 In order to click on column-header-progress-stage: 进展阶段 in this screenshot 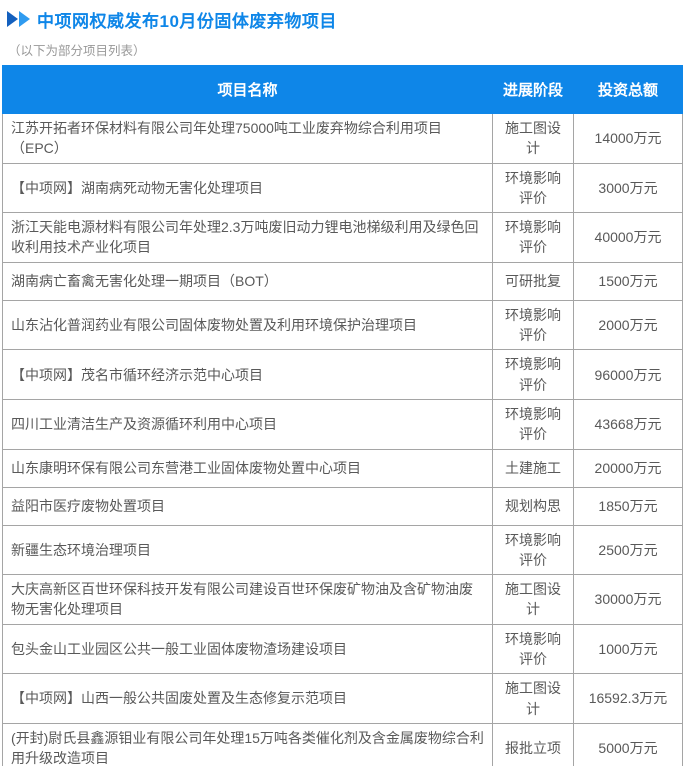, I will do `click(533, 89)`.